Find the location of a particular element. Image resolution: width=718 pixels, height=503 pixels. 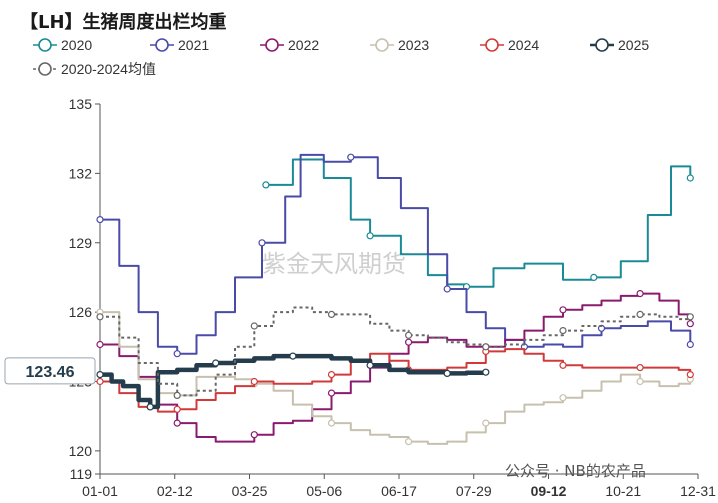

y-tick-label: 120 is located at coordinates (81, 451).